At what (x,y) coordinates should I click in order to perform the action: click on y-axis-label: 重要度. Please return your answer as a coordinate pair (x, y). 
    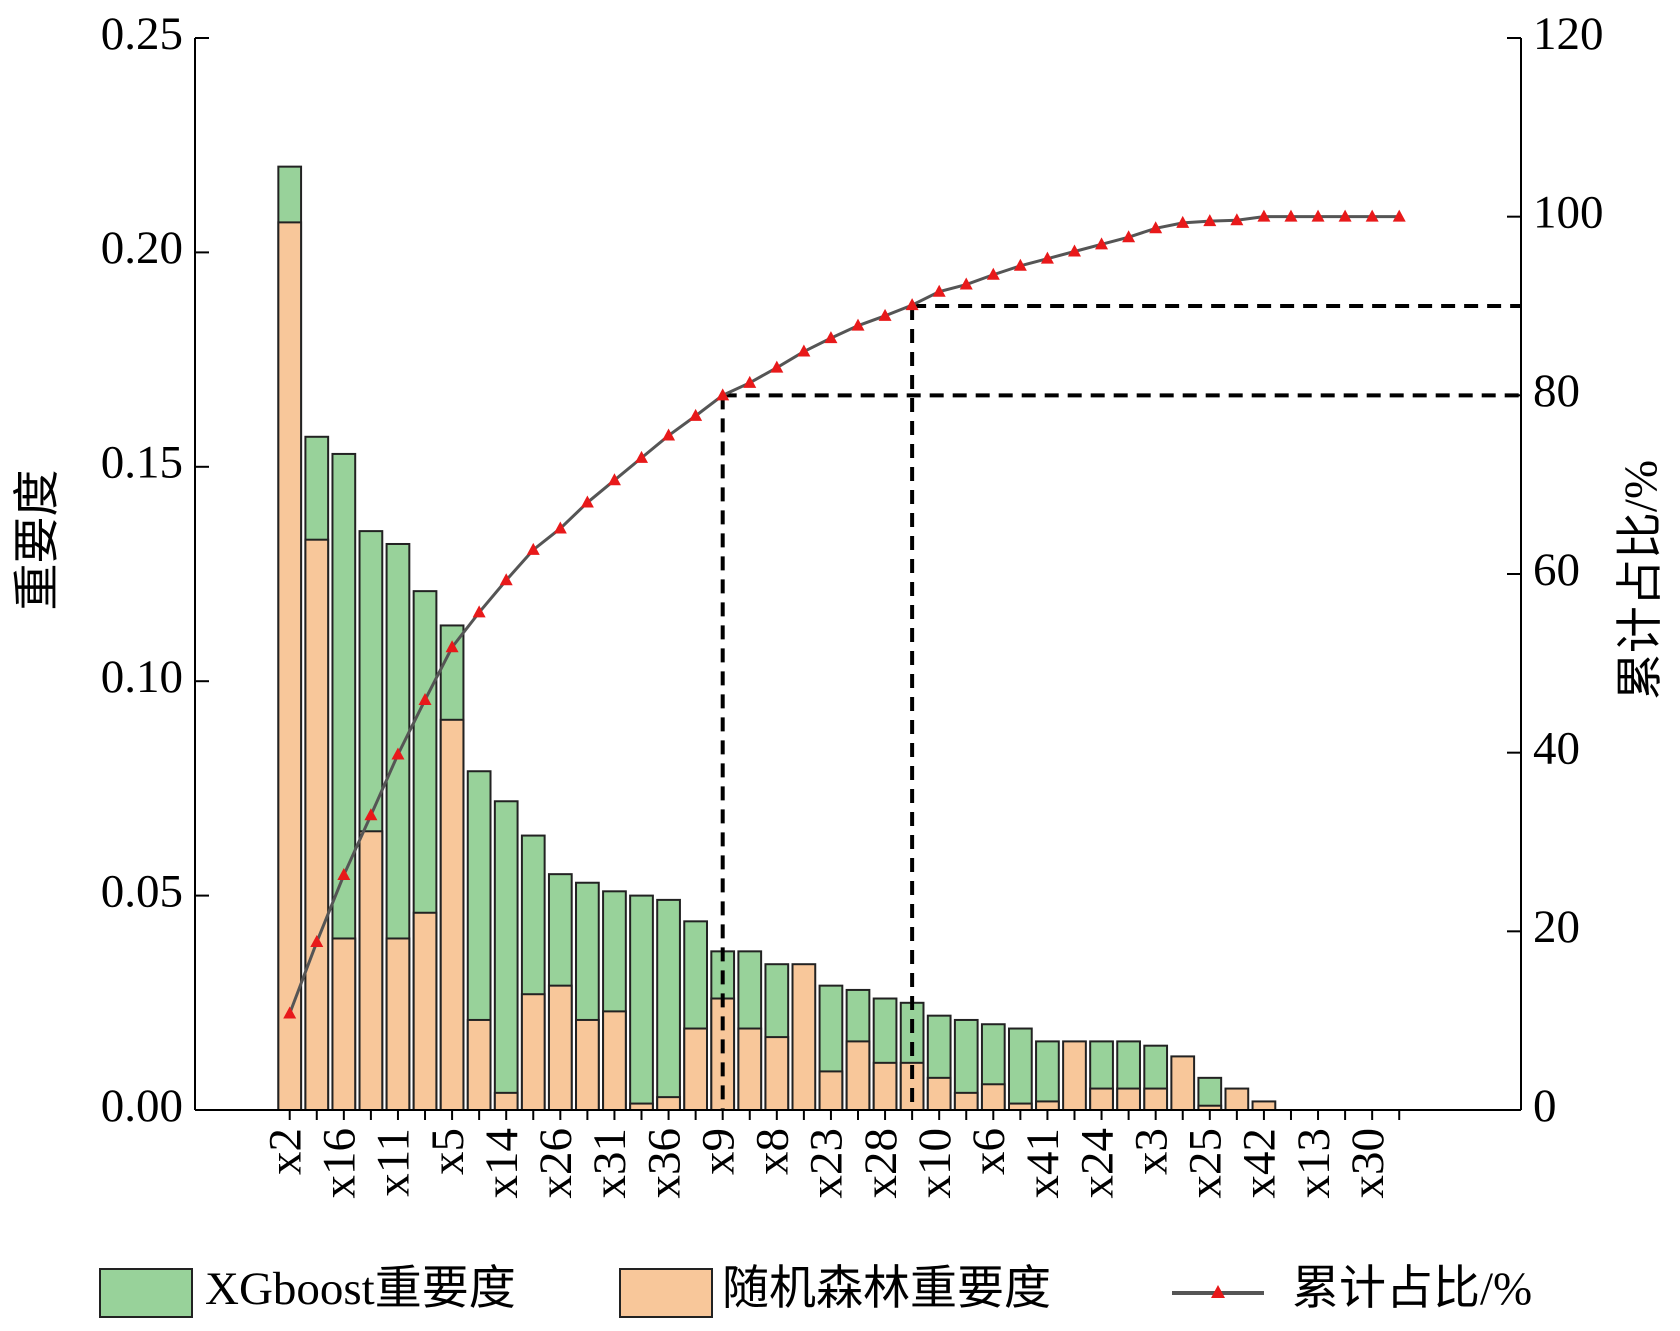
    Looking at the image, I should click on (38, 540).